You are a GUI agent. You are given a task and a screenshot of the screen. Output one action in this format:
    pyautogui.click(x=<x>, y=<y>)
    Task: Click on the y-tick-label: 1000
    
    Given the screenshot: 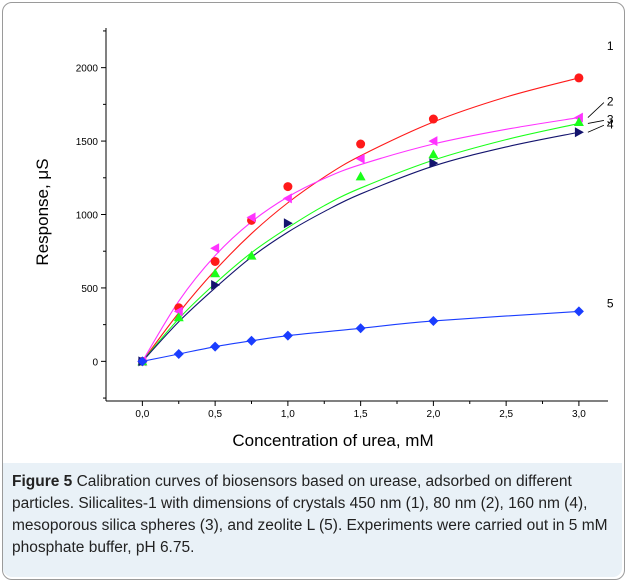 What is the action you would take?
    pyautogui.click(x=87, y=216)
    